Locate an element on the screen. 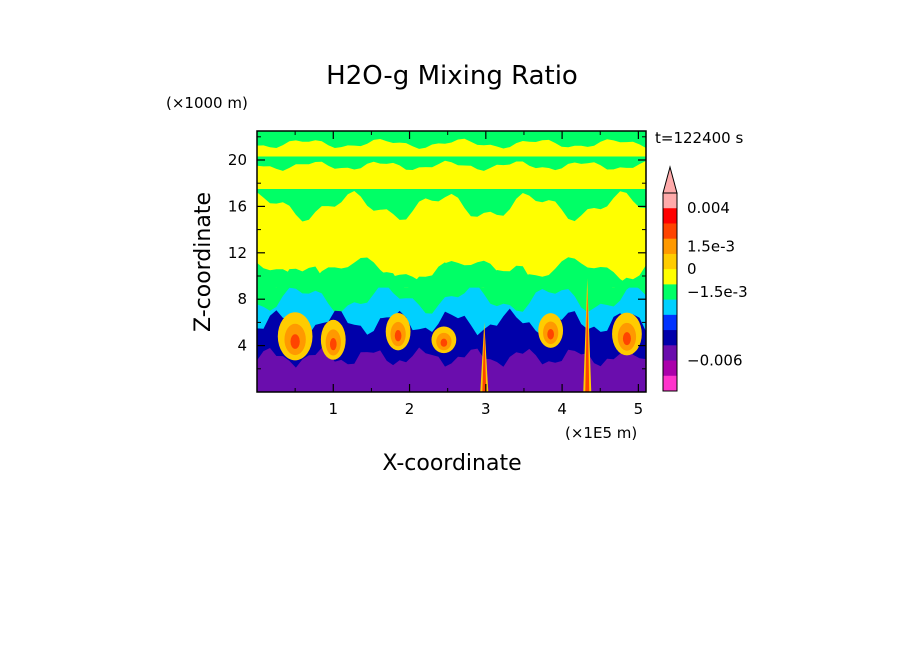 Image resolution: width=904 pixels, height=654 pixels. x-tick-label: 1 is located at coordinates (334, 409).